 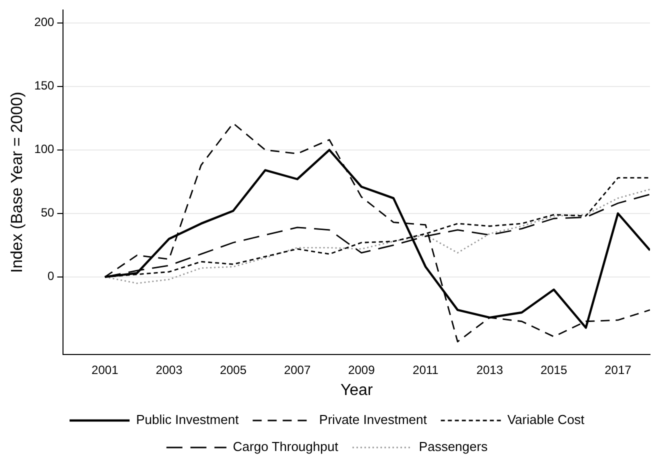 I want to click on x-tick-label: 2011, so click(x=425, y=369).